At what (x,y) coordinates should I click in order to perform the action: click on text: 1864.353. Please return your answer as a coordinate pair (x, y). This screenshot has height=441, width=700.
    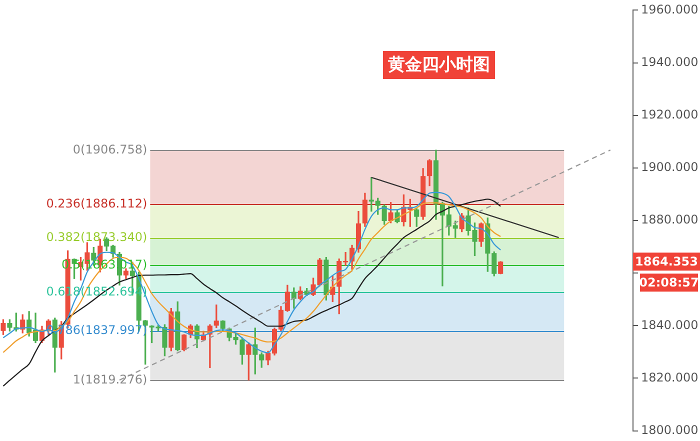
    Looking at the image, I should click on (666, 261).